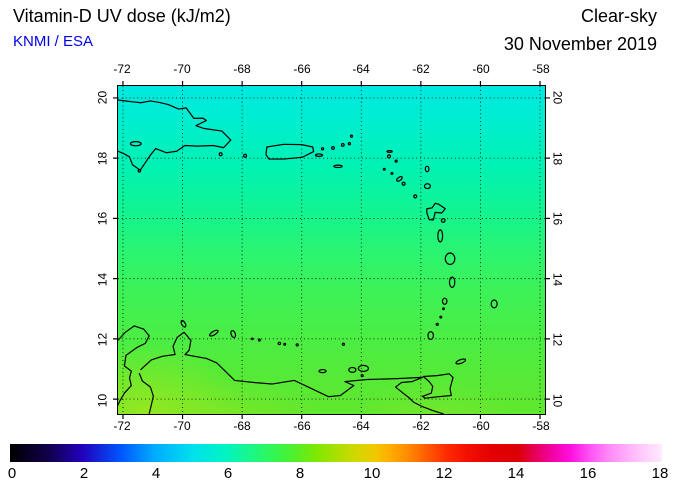 The width and height of the screenshot is (675, 490). Describe the element at coordinates (361, 69) in the screenshot. I see `lon-tick-label-top: -64` at that location.